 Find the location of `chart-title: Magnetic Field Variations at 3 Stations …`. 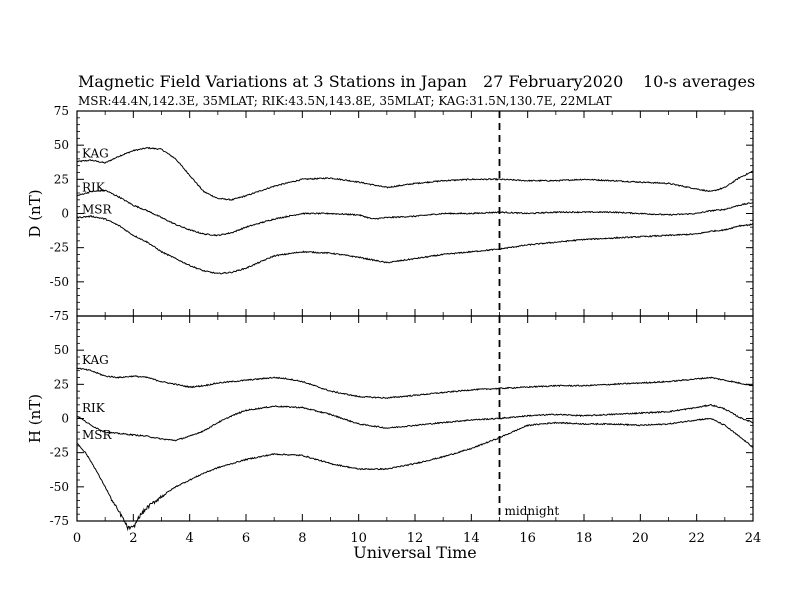

chart-title: Magnetic Field Variations at 3 Stations … is located at coordinates (272, 81).